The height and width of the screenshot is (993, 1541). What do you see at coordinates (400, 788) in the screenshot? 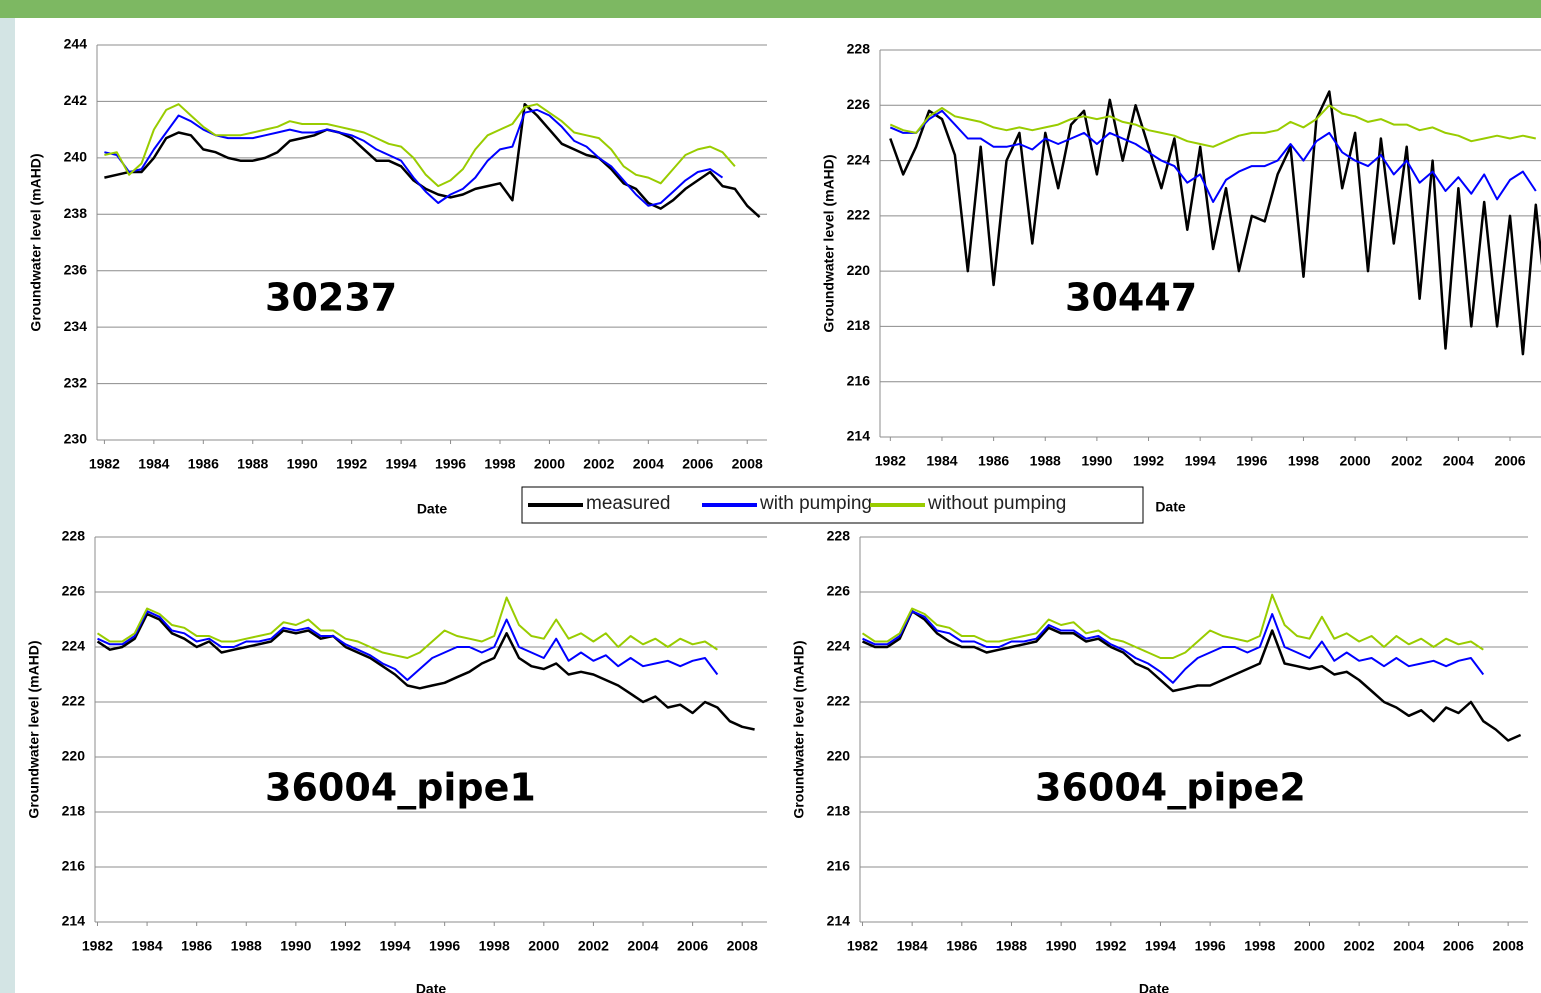
I see `station-label: 36004_pipe1` at bounding box center [400, 788].